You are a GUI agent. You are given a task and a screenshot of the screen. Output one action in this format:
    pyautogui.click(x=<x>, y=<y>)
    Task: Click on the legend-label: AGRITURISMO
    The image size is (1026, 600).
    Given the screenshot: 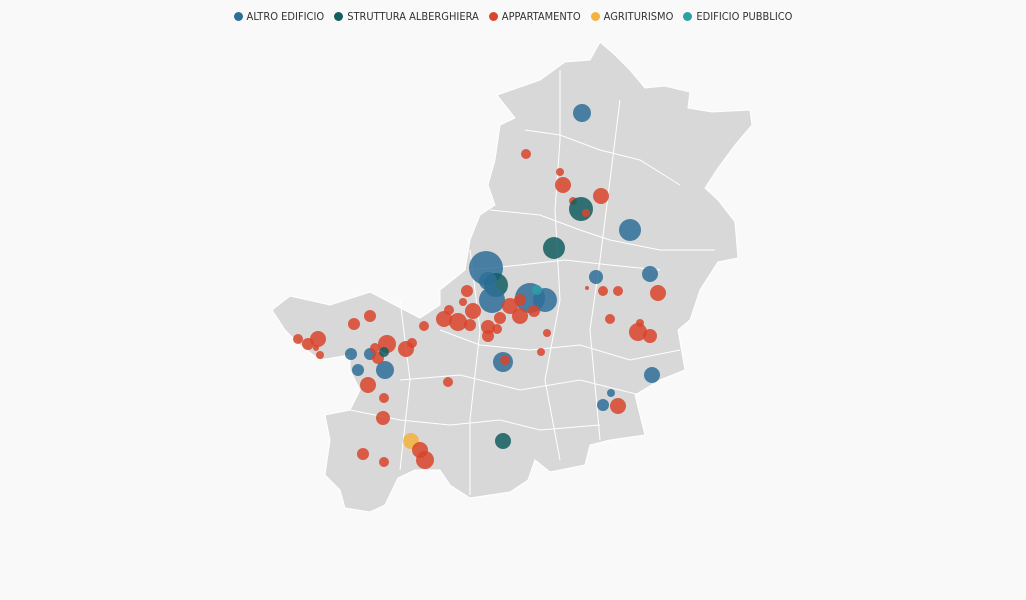 What is the action you would take?
    pyautogui.click(x=638, y=16)
    